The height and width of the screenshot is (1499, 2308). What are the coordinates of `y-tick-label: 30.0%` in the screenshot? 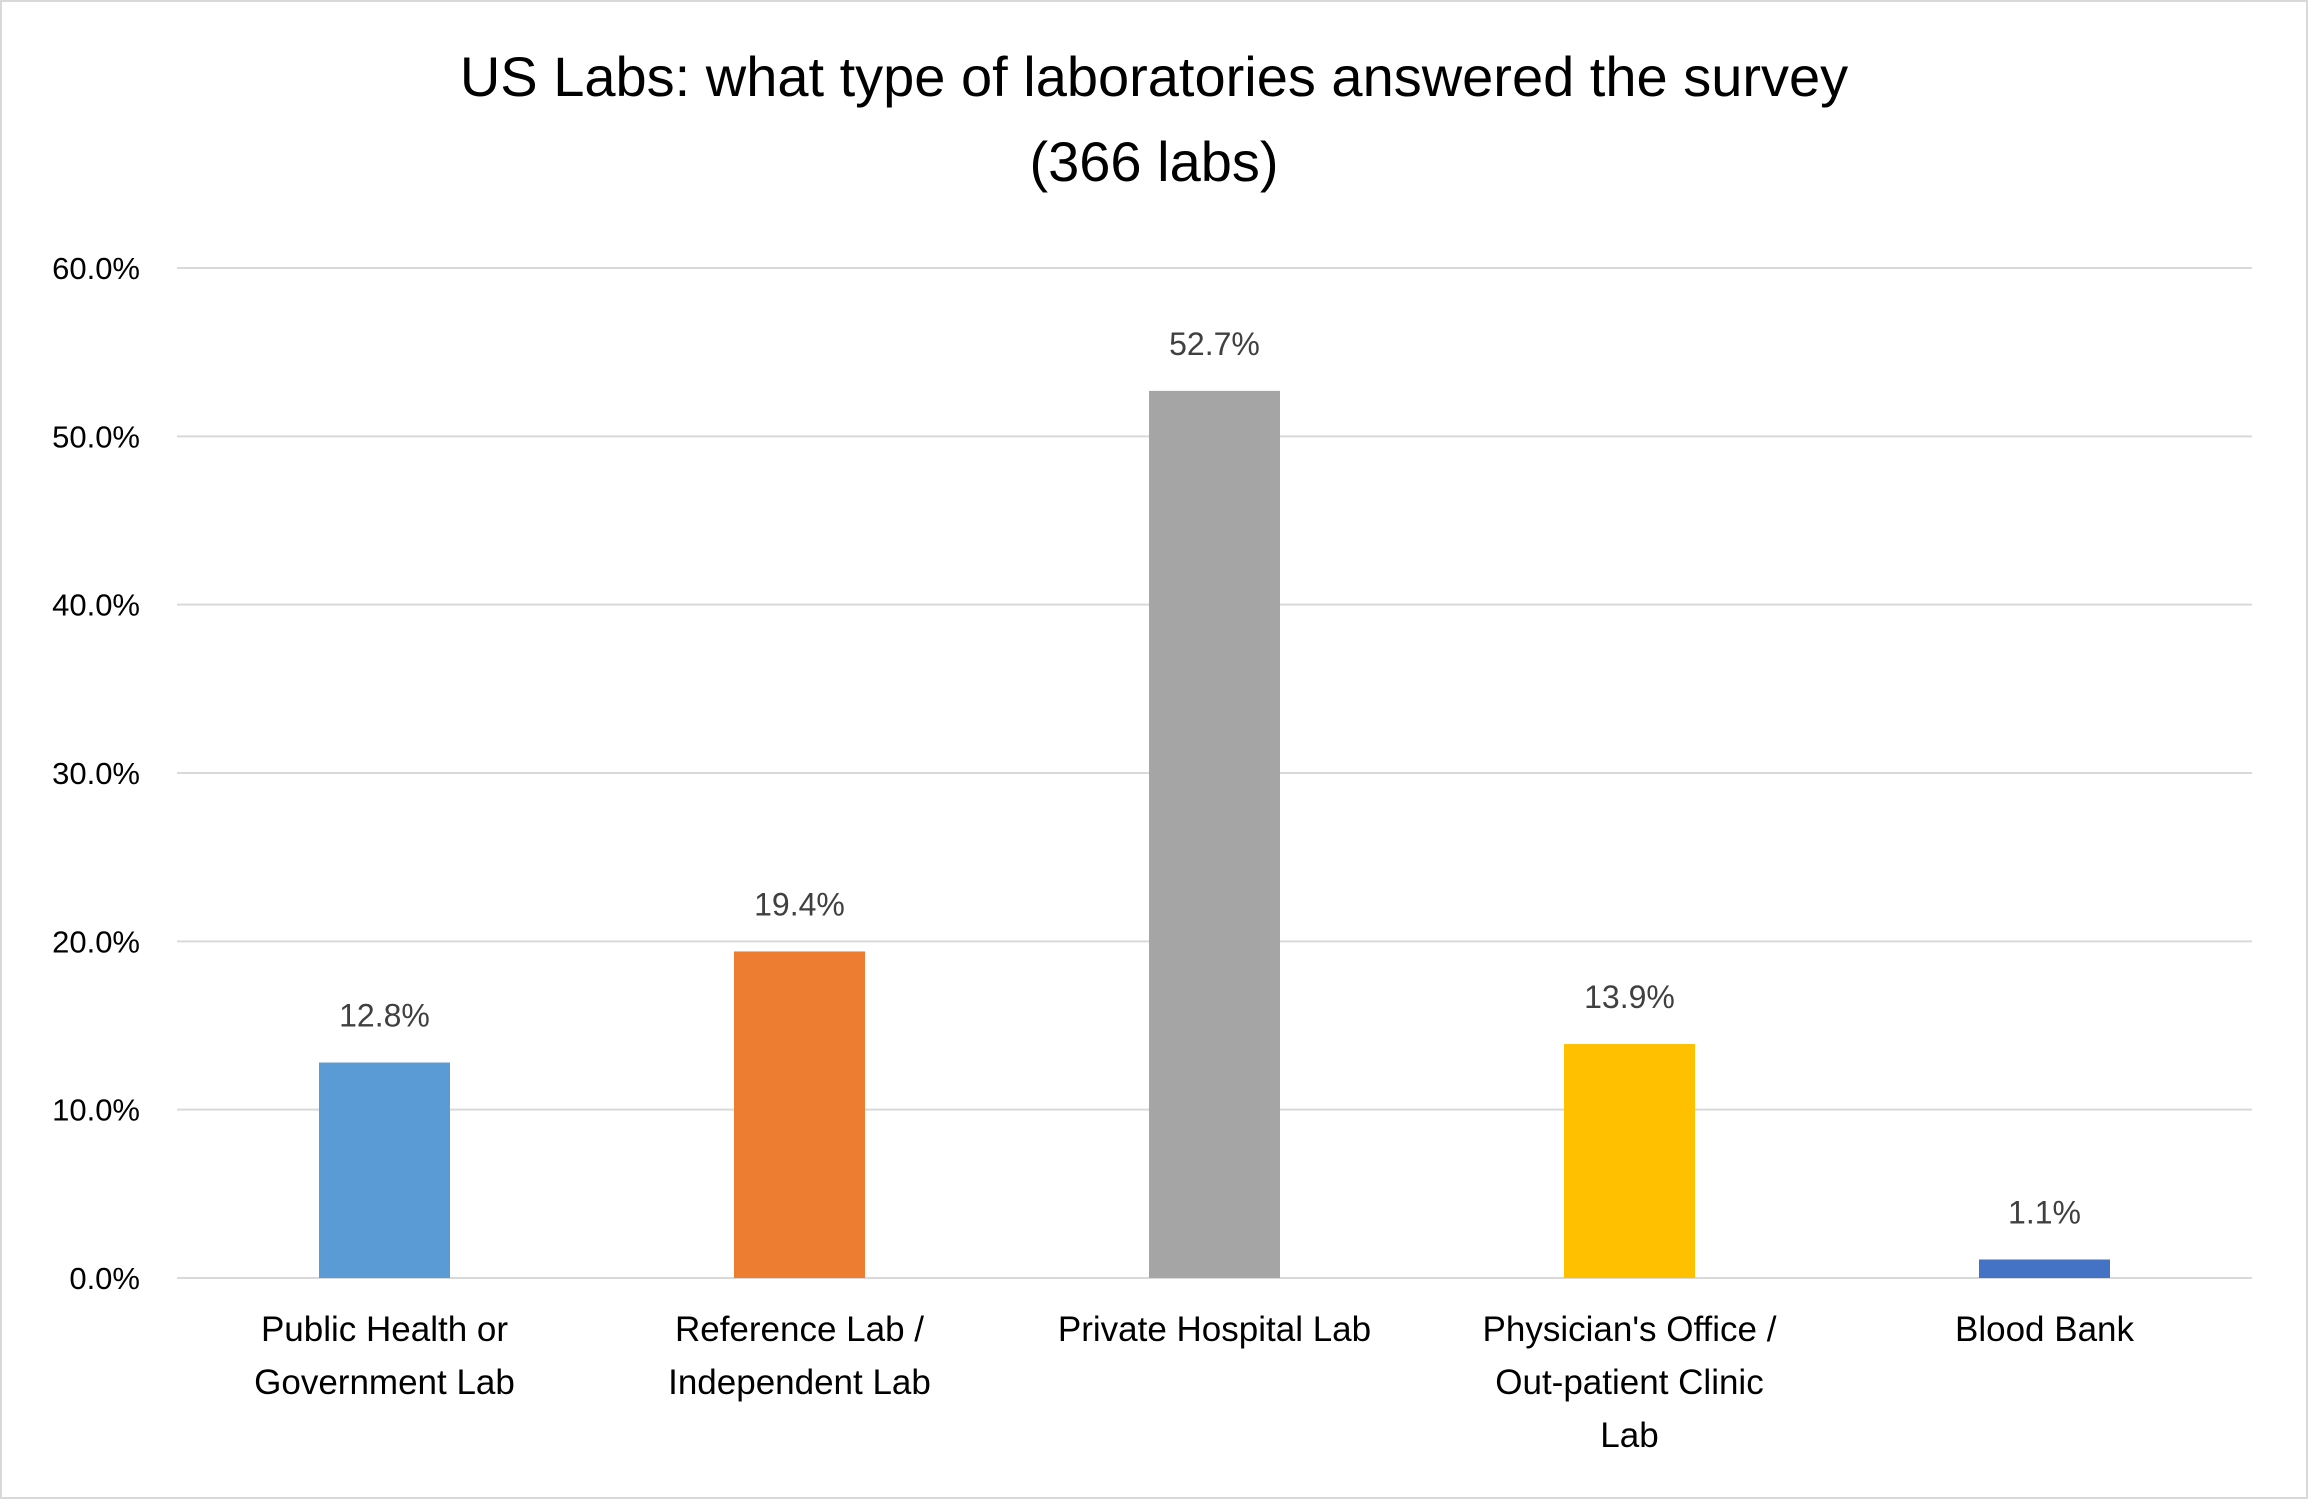 It's located at (96, 773).